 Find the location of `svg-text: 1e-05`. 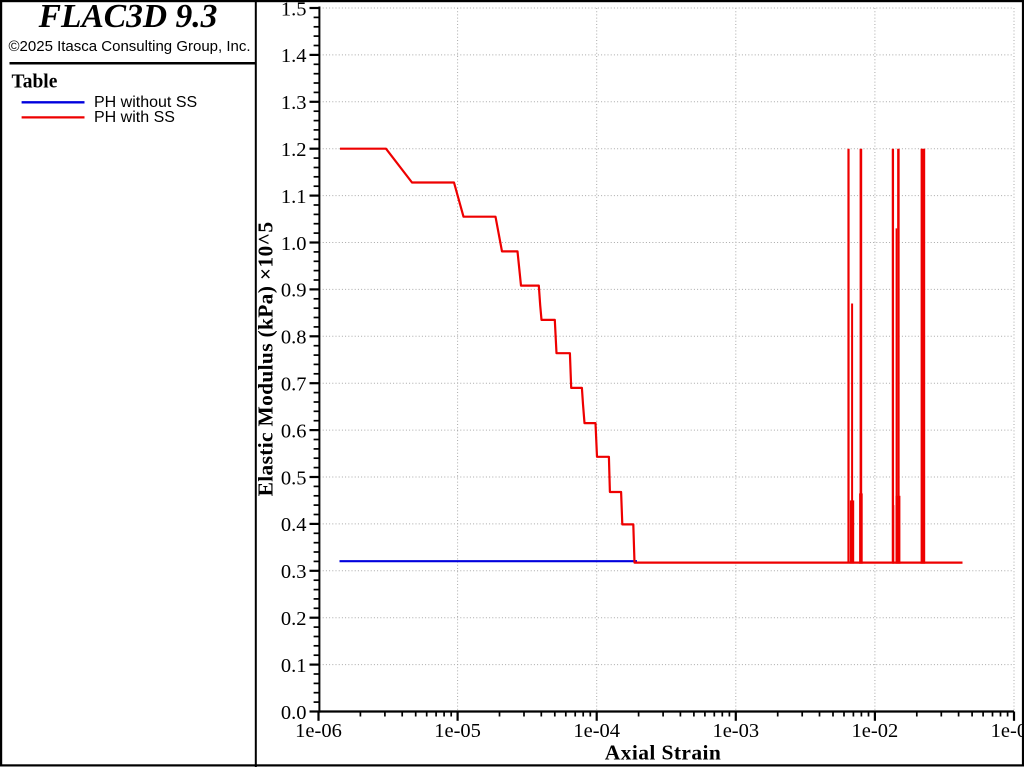

svg-text: 1e-05 is located at coordinates (457, 731).